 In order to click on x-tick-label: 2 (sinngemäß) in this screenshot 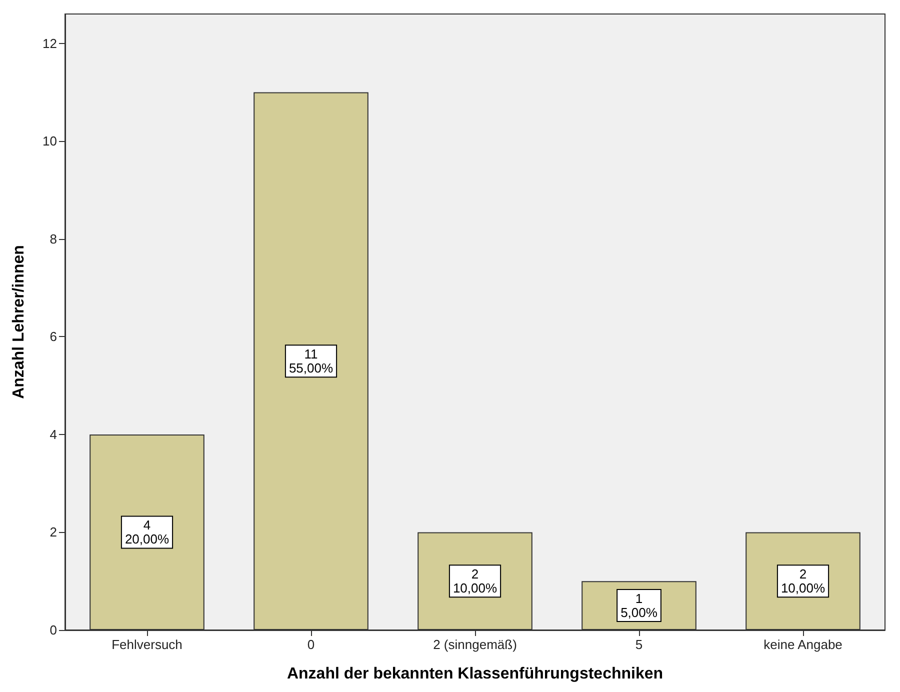, I will do `click(475, 644)`.